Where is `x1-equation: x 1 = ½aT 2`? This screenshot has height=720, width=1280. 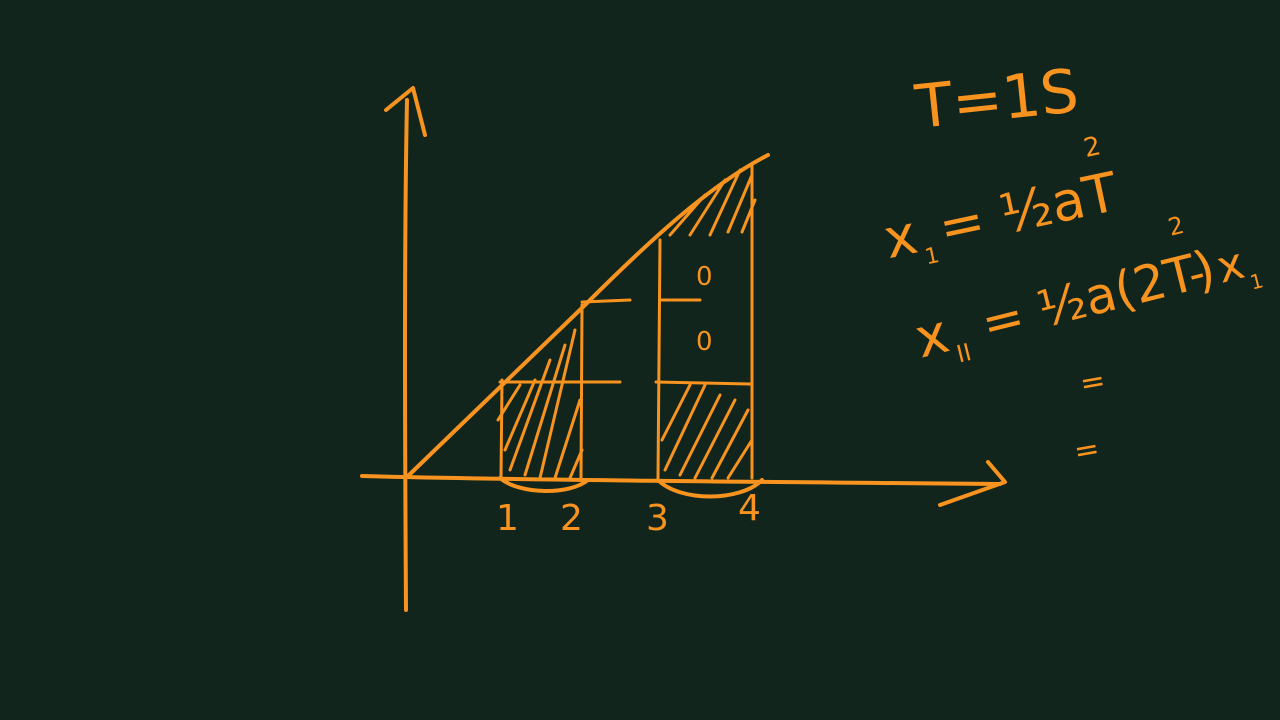 x1-equation: x 1 = ½aT 2 is located at coordinates (1001, 201).